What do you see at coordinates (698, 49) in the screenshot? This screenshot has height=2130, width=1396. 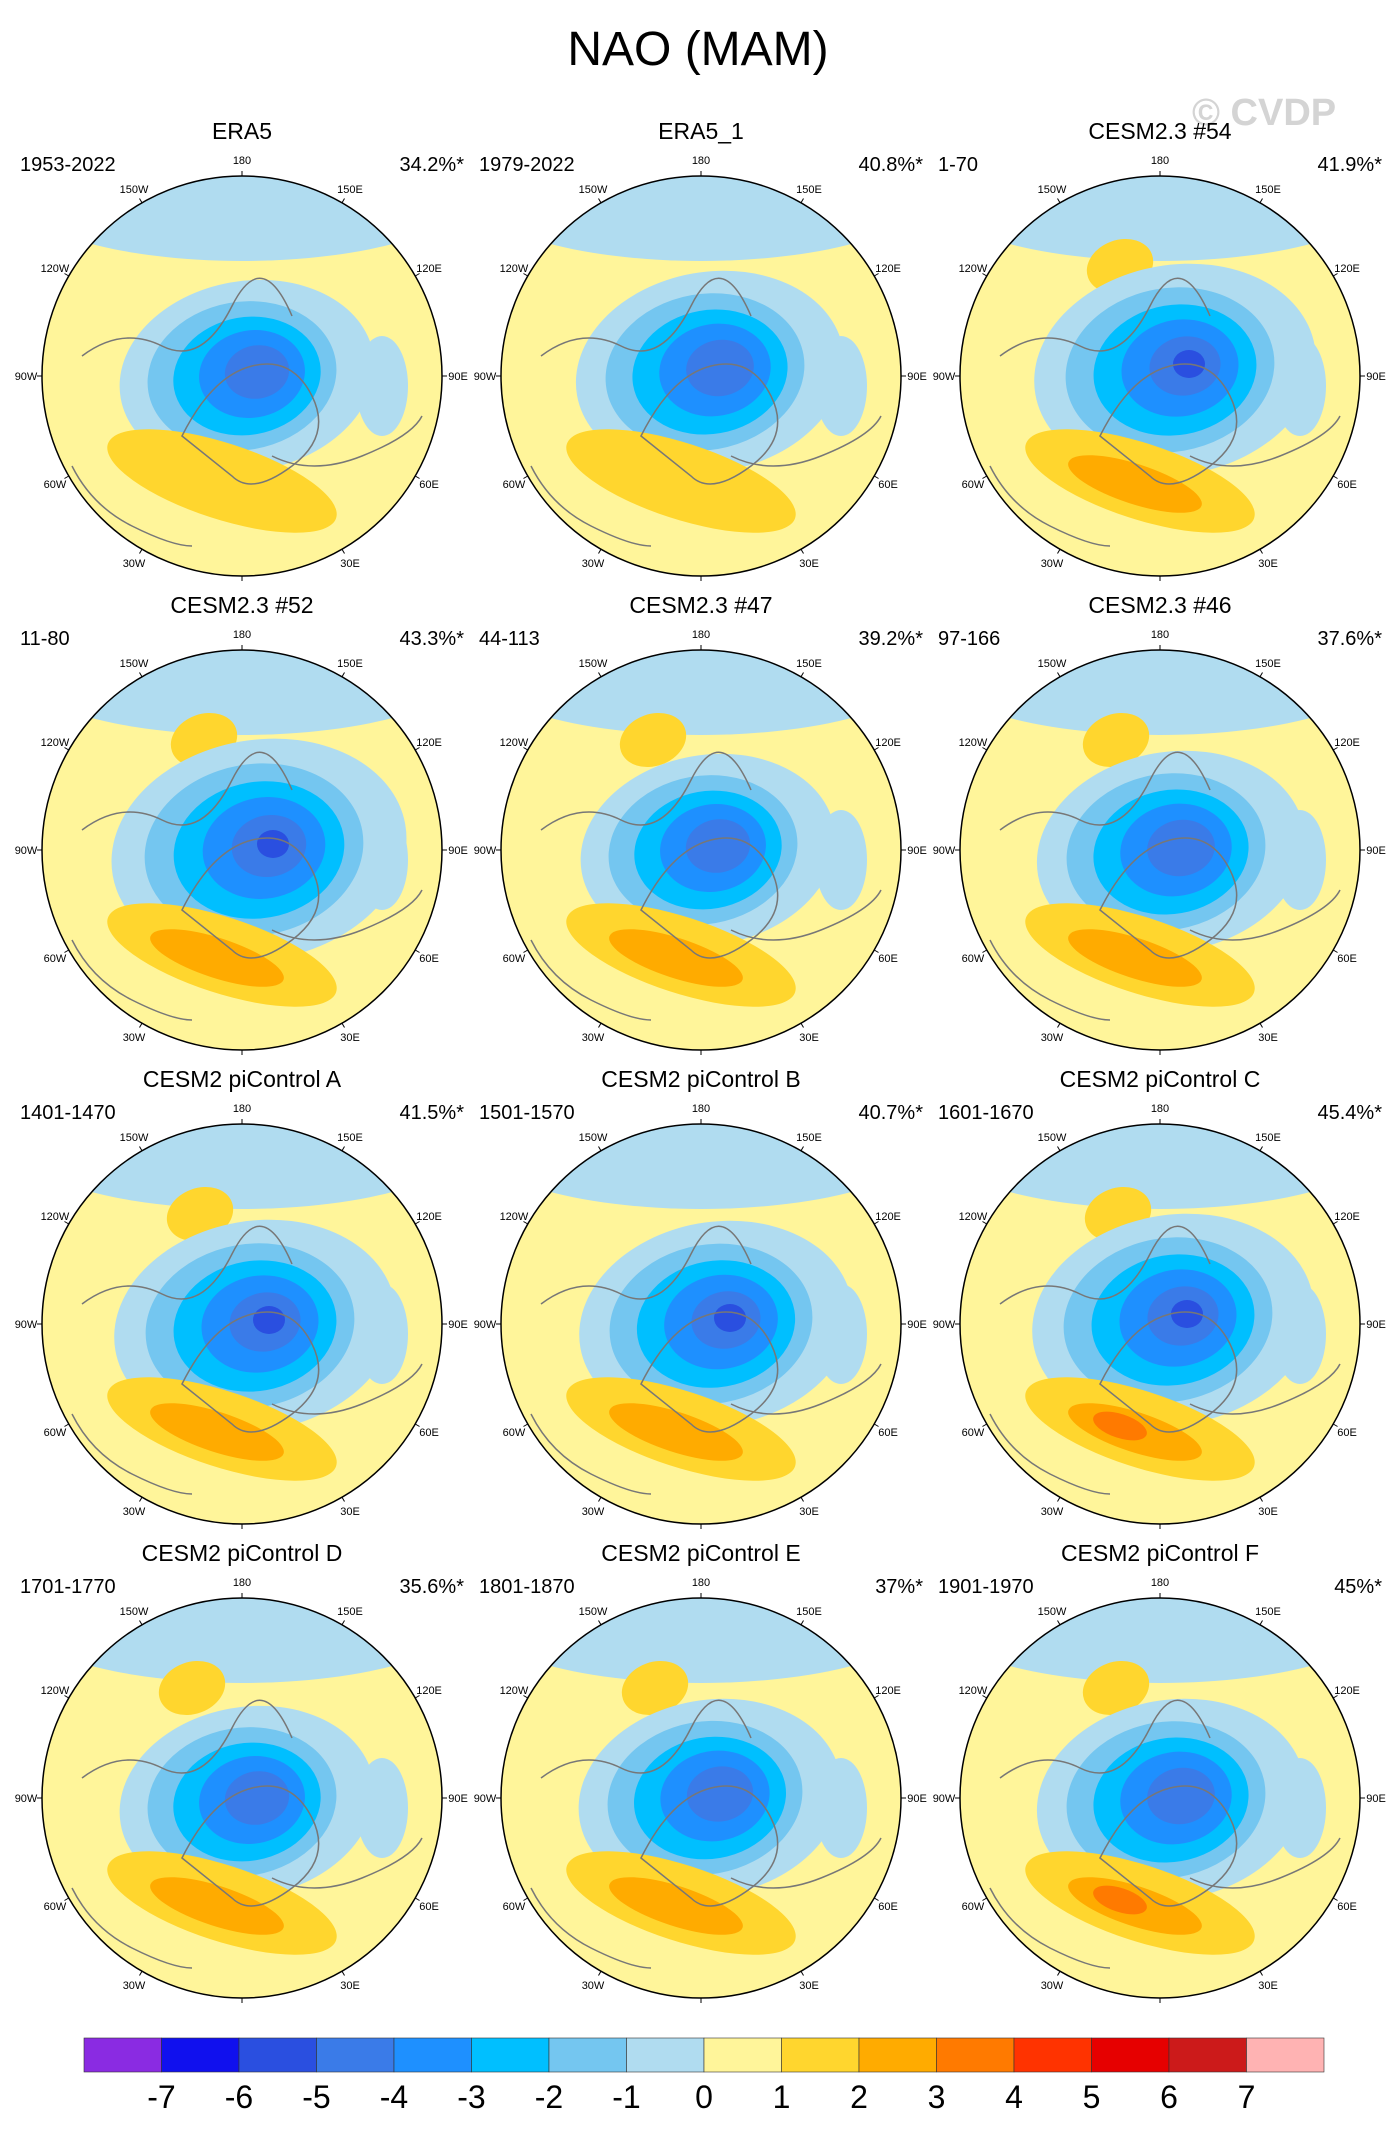 I see `figure-title: NAO (MAM)` at bounding box center [698, 49].